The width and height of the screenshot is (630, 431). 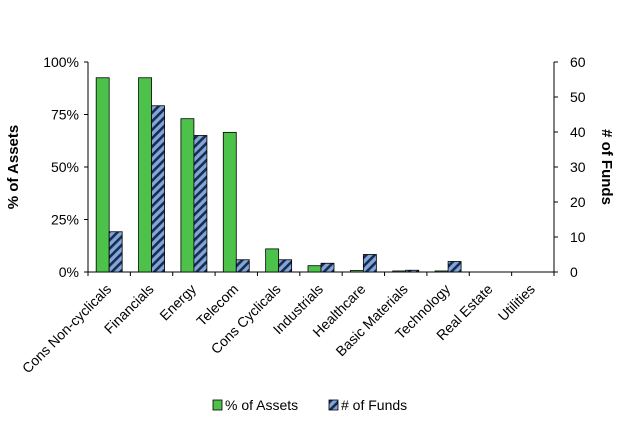 What do you see at coordinates (516, 302) in the screenshot?
I see `category-label: Utilities` at bounding box center [516, 302].